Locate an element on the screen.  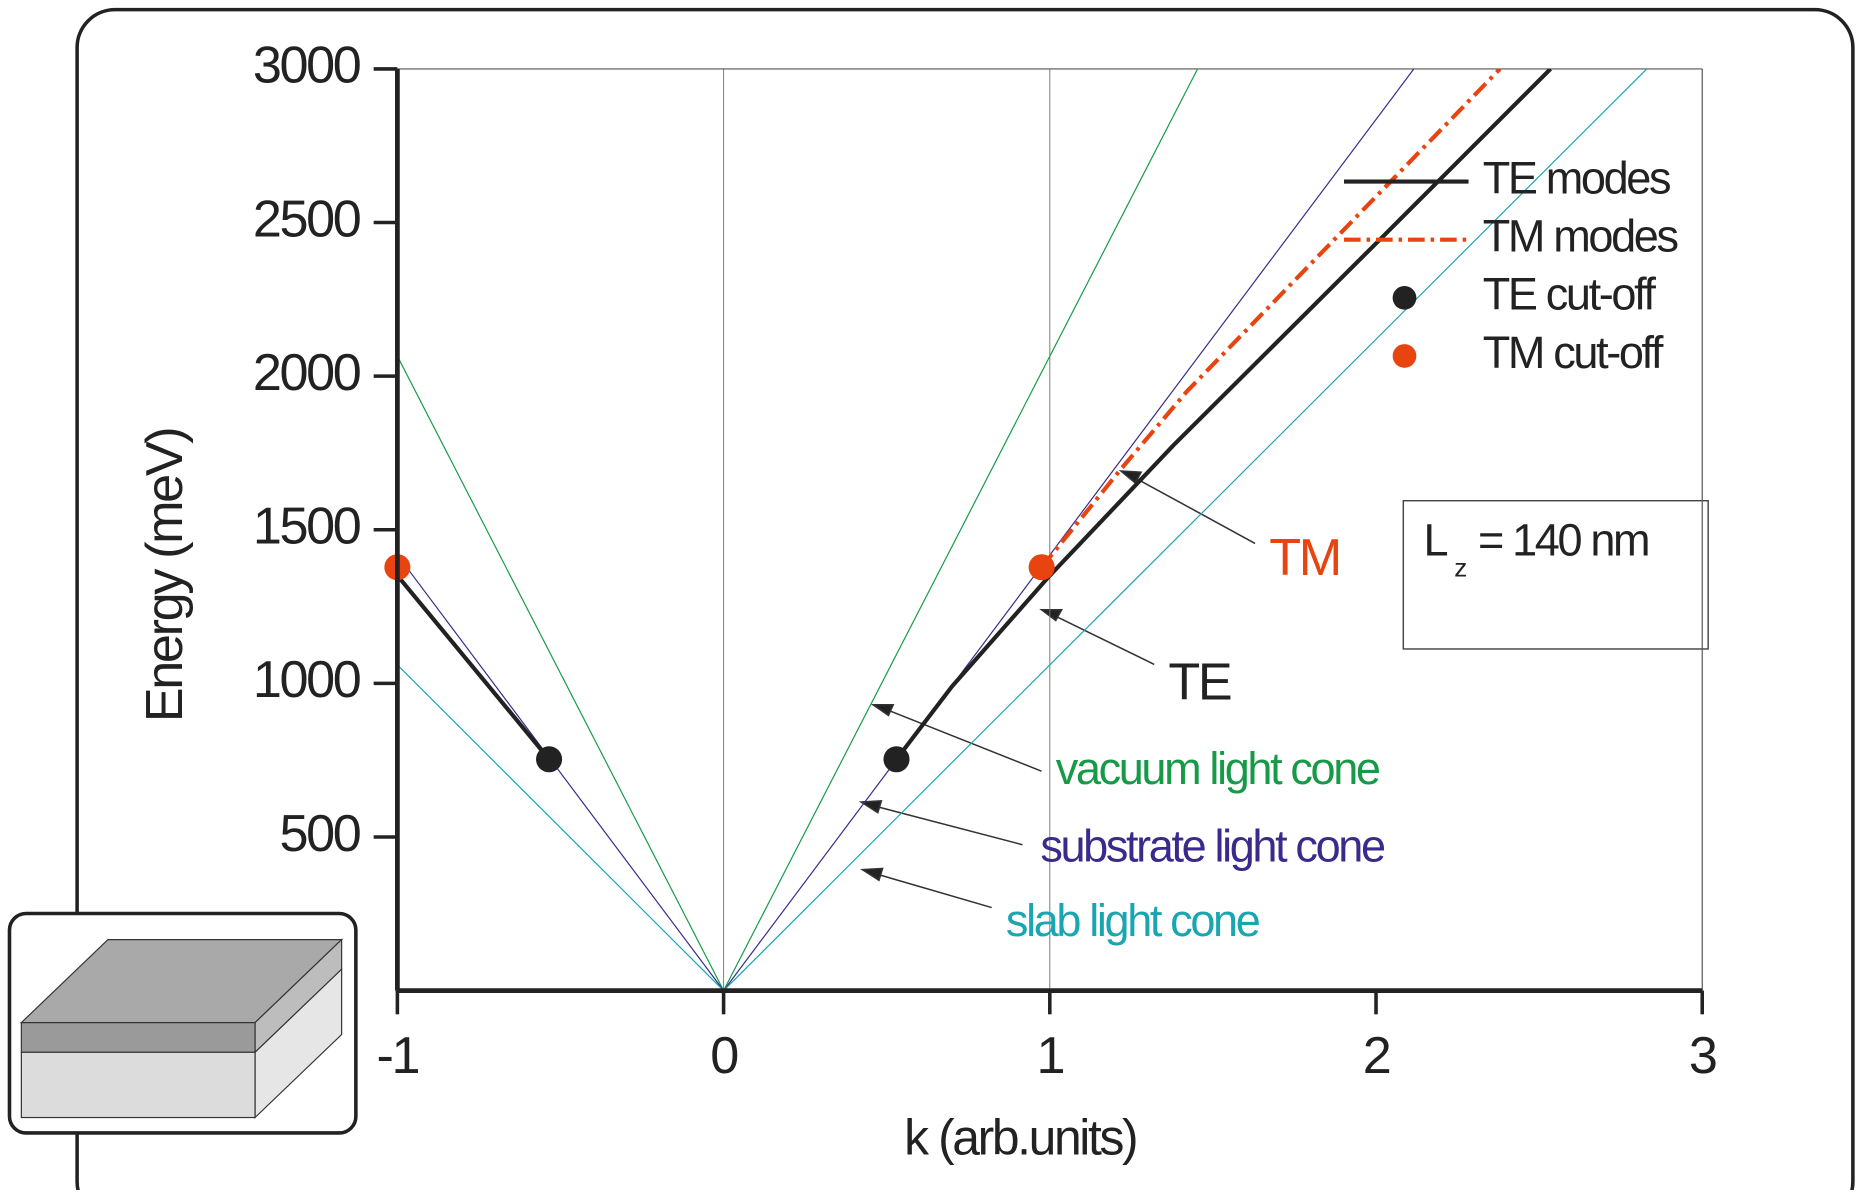
y-tick-label: 1000 is located at coordinates (306, 680).